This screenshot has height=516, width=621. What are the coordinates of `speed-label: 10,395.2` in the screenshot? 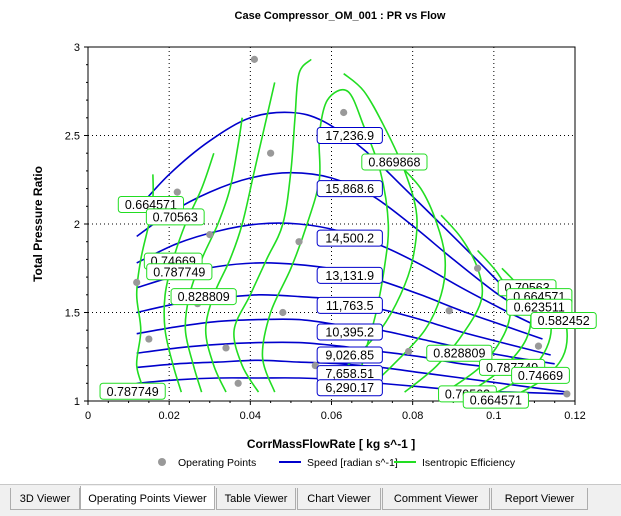 It's located at (349, 332).